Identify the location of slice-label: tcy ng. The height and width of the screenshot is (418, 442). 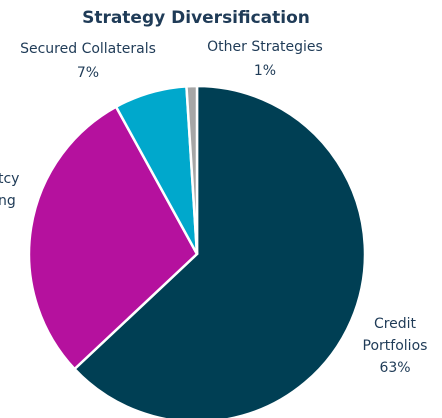
(10, 190).